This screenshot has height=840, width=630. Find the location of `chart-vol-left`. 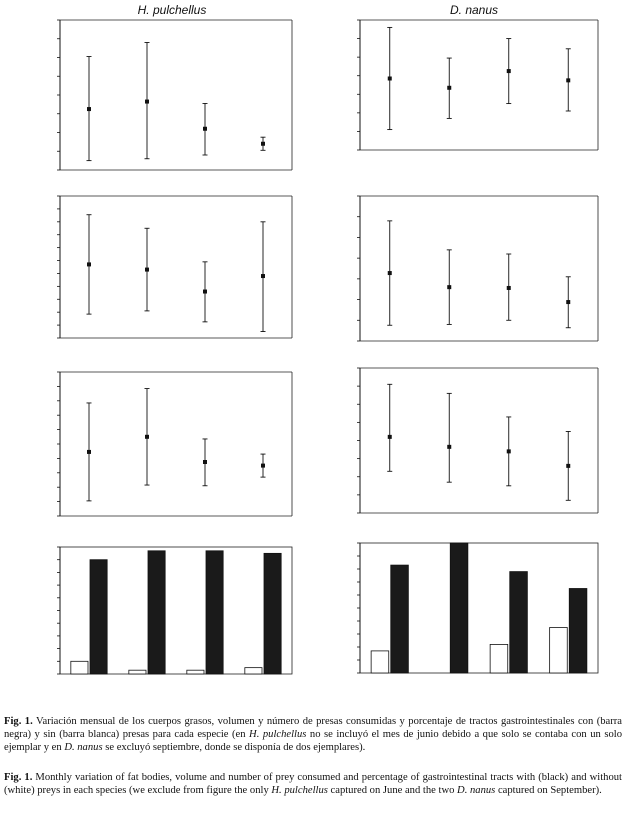

chart-vol-left is located at coordinates (175, 267).